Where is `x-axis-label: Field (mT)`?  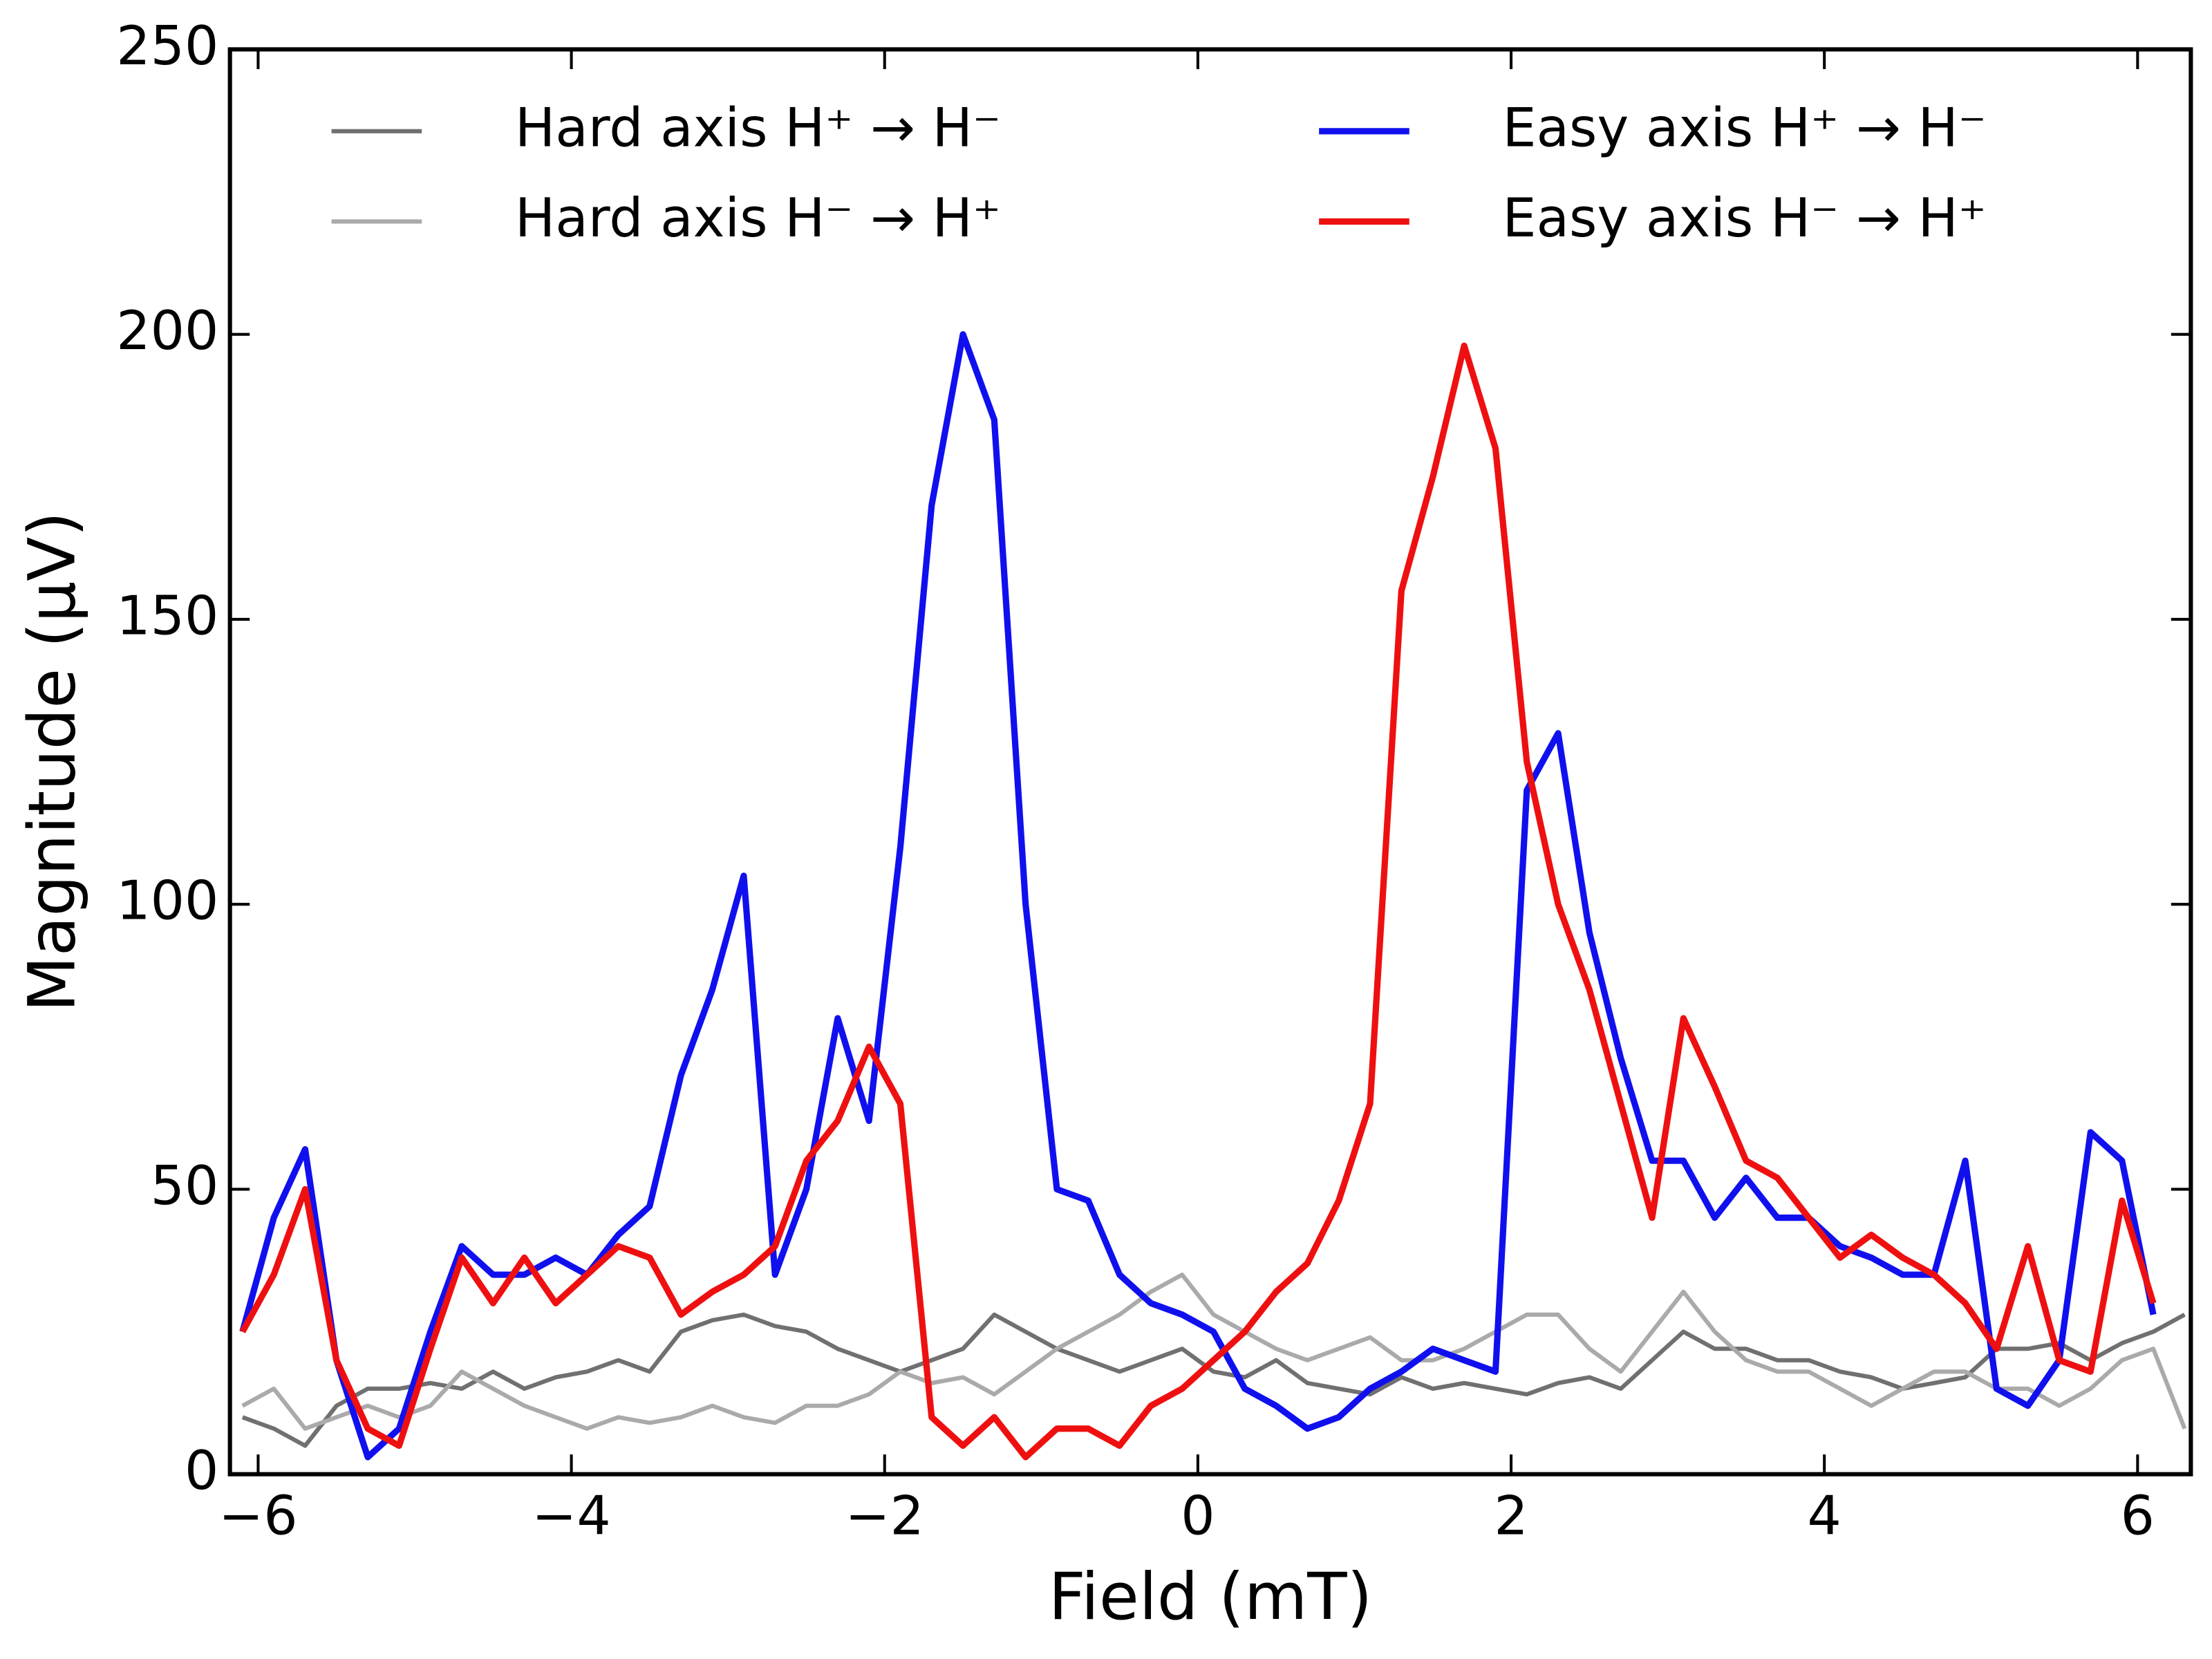 x-axis-label: Field (mT) is located at coordinates (1210, 1597).